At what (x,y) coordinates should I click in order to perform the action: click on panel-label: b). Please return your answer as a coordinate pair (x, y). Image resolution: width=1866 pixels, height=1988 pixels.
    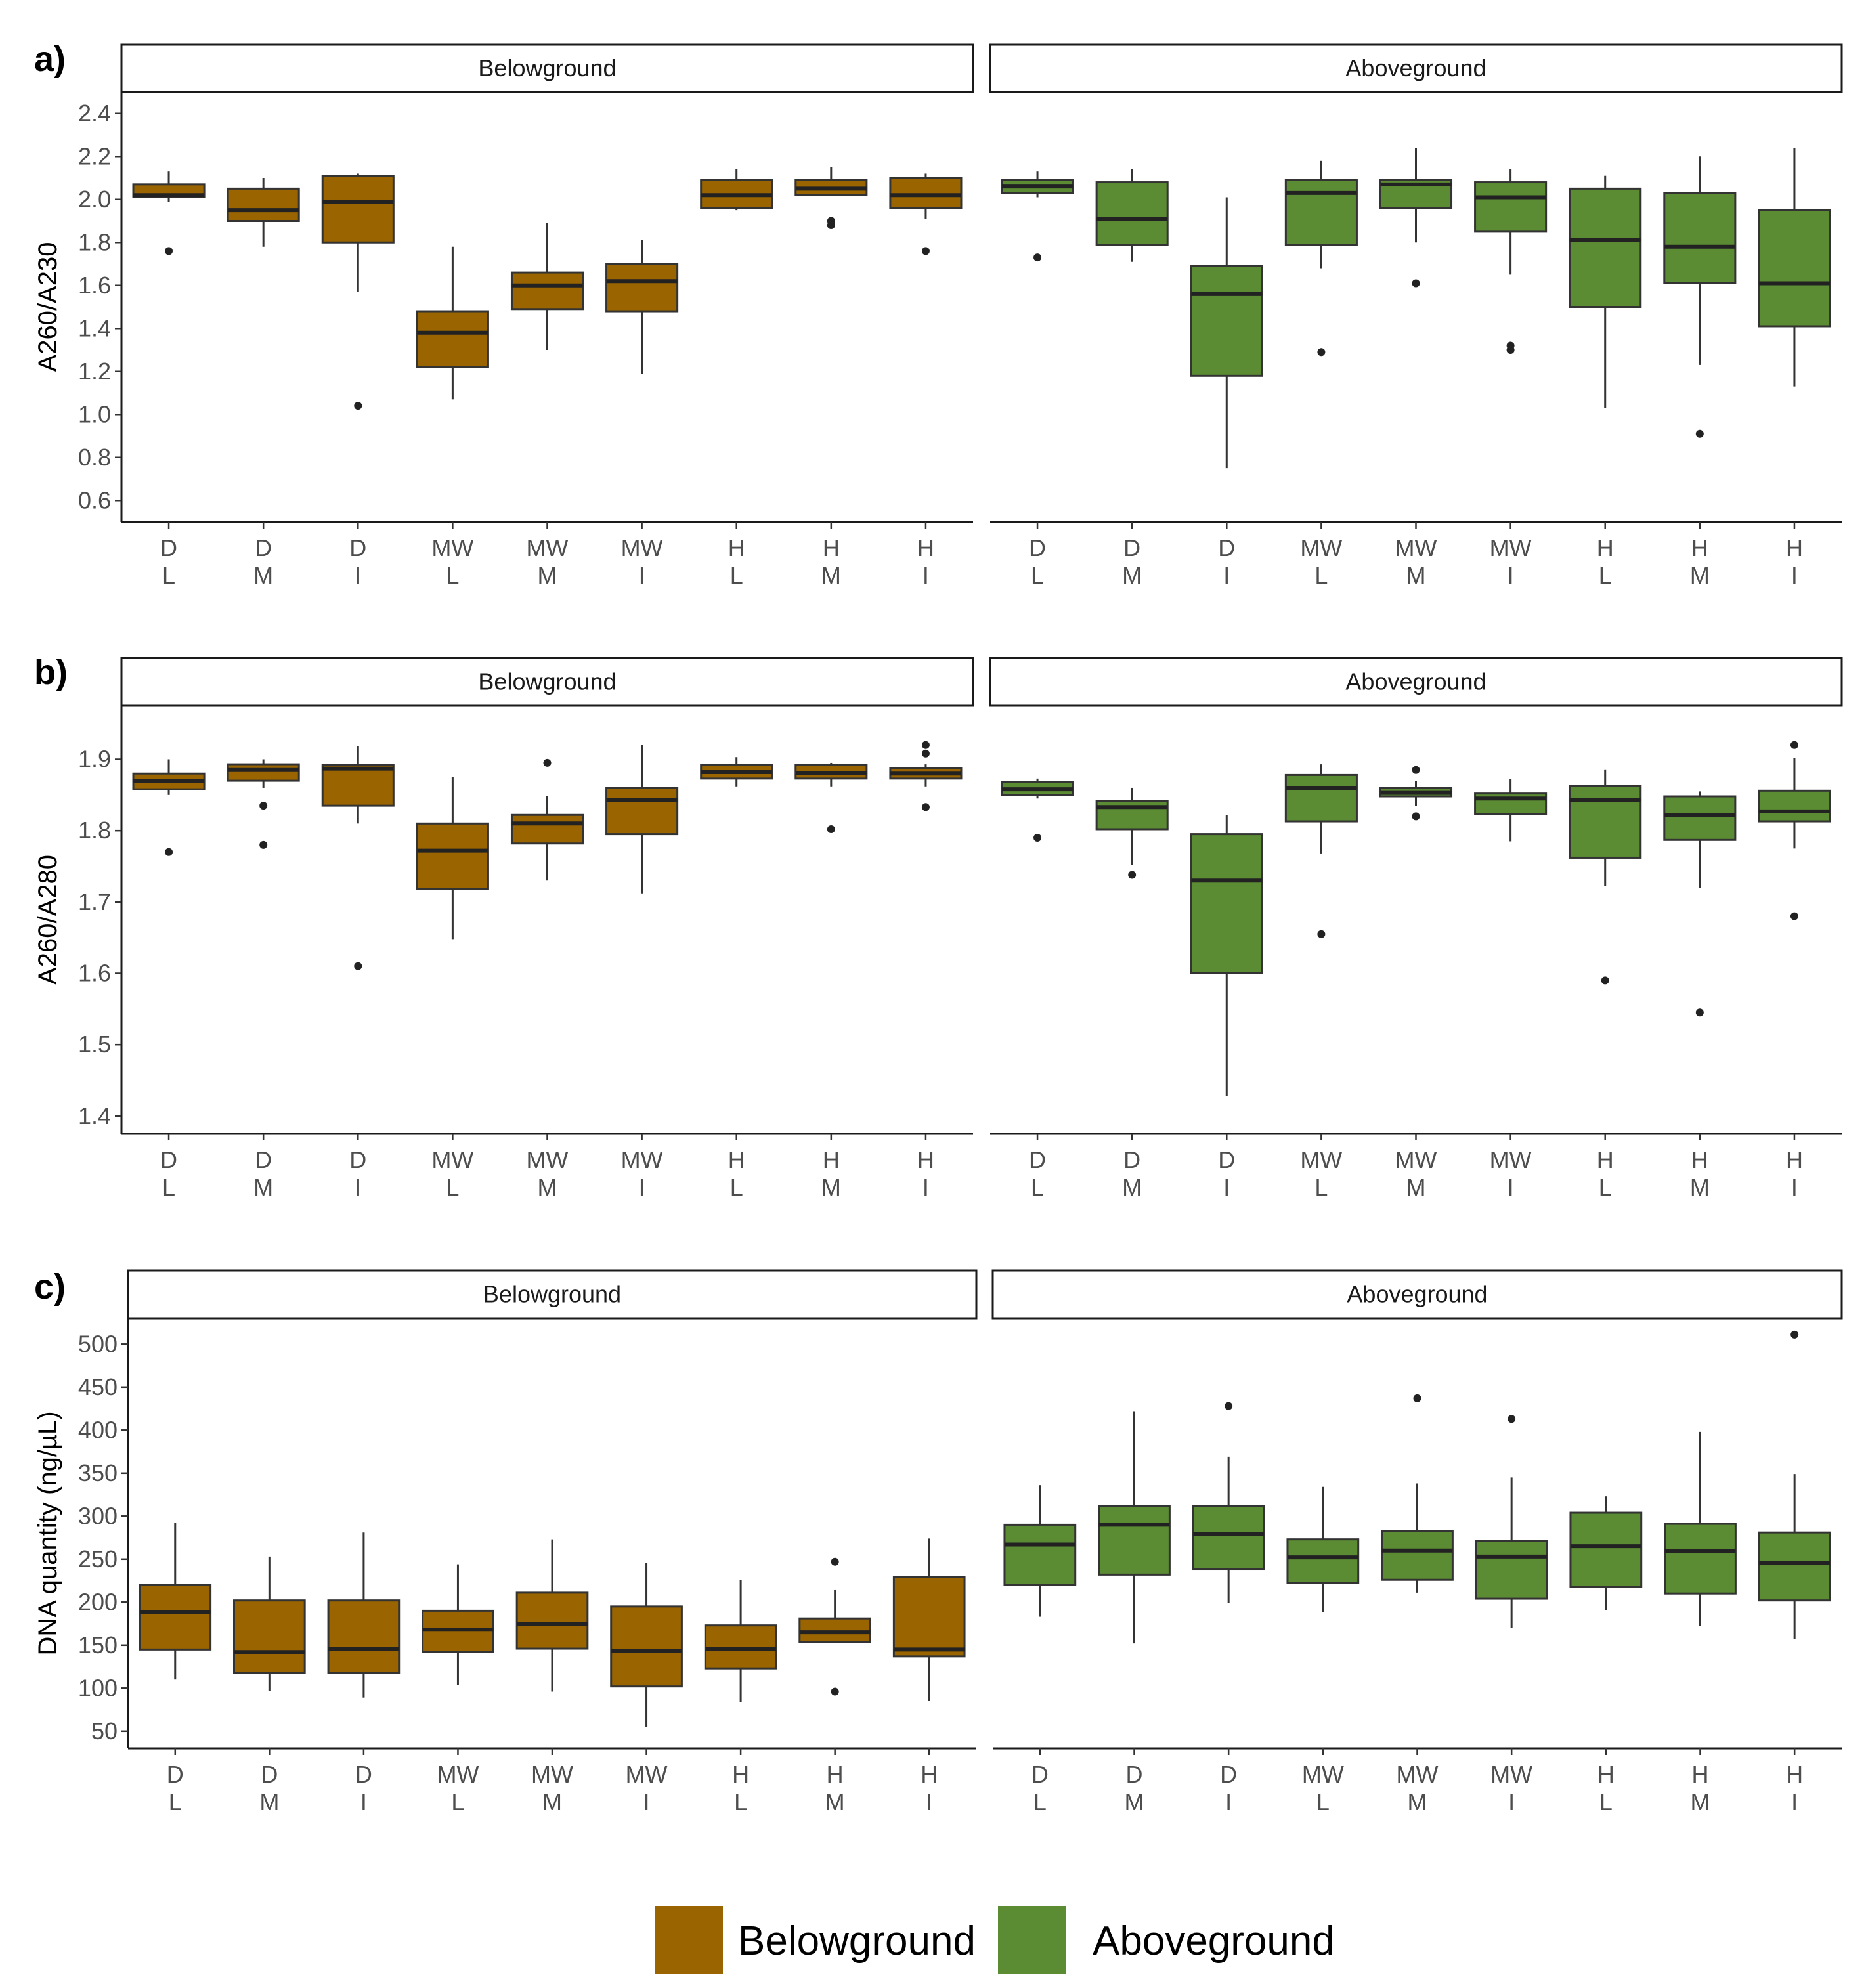
    Looking at the image, I should click on (51, 673).